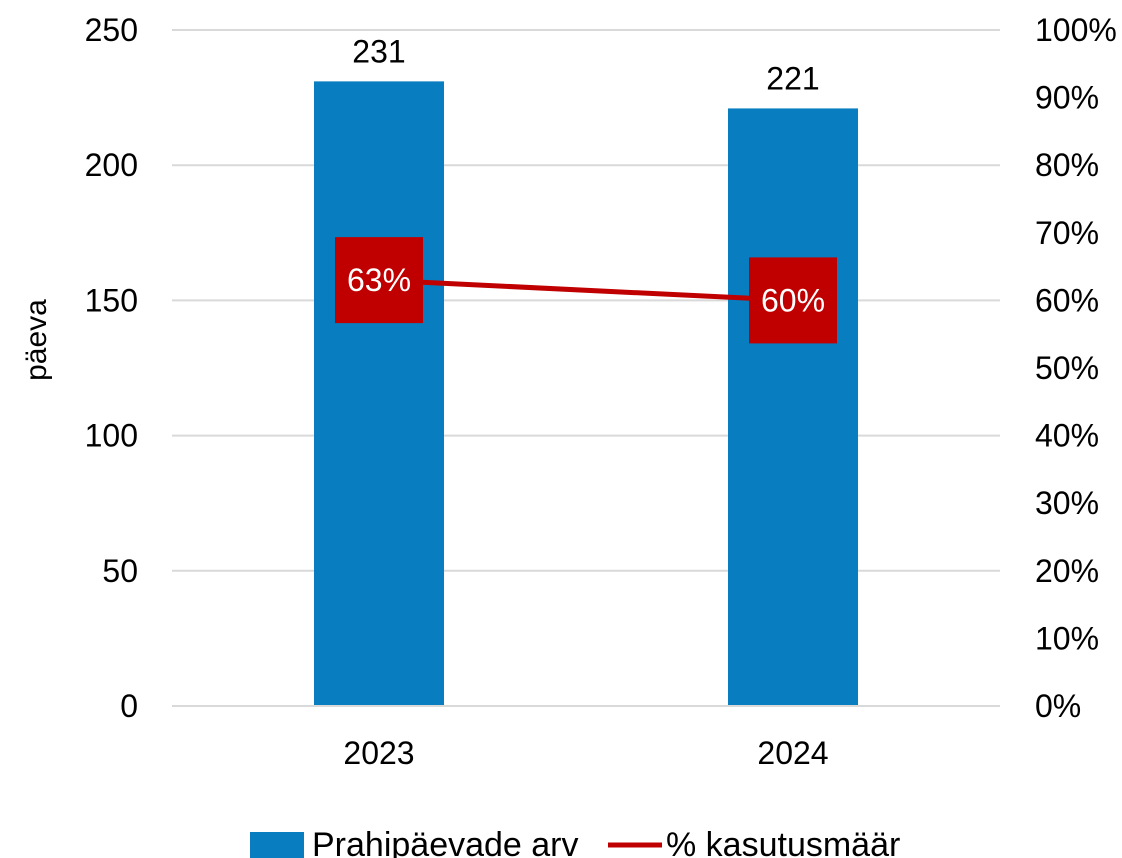  What do you see at coordinates (111, 30) in the screenshot?
I see `y-tick-label: 250` at bounding box center [111, 30].